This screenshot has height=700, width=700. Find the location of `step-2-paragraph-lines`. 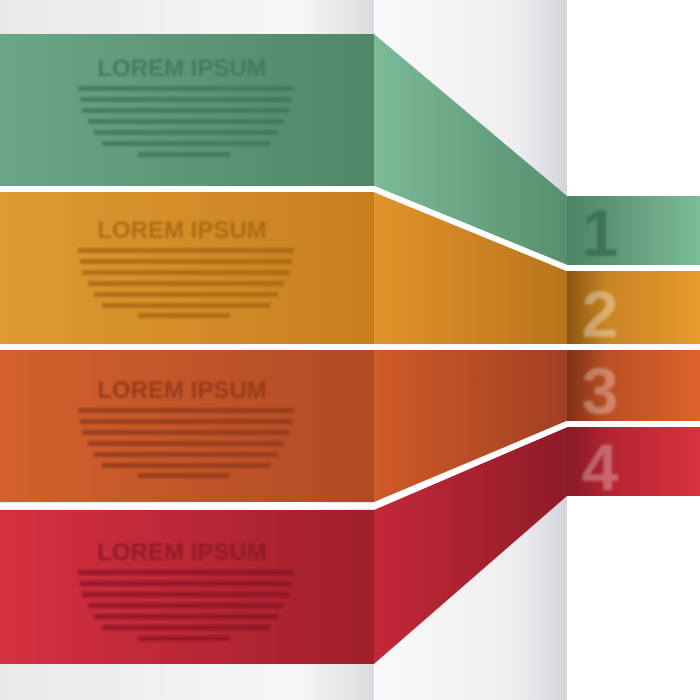

step-2-paragraph-lines is located at coordinates (186, 283).